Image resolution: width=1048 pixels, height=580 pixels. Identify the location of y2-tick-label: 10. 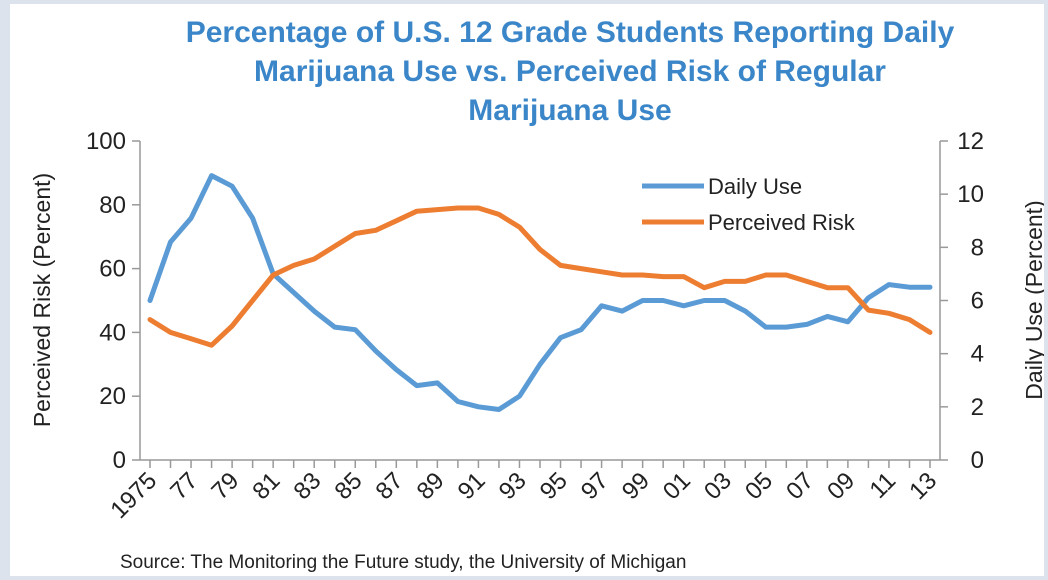
(970, 194).